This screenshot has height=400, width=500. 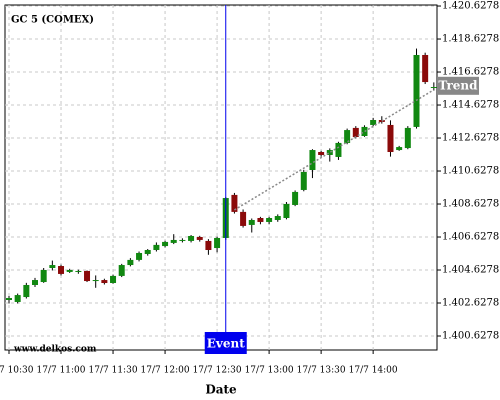 I want to click on x-tick-label: 17/7 11:30, so click(x=113, y=371).